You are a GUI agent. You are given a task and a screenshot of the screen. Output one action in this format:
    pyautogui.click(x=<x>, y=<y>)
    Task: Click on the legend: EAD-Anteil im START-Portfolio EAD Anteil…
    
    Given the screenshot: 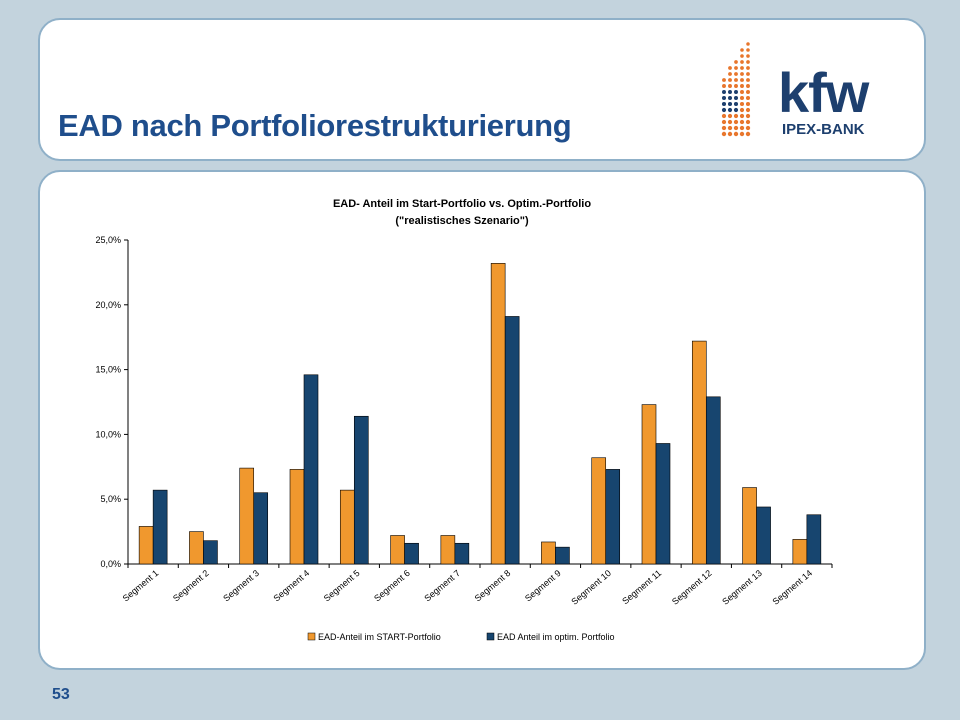 What is the action you would take?
    pyautogui.click(x=461, y=637)
    